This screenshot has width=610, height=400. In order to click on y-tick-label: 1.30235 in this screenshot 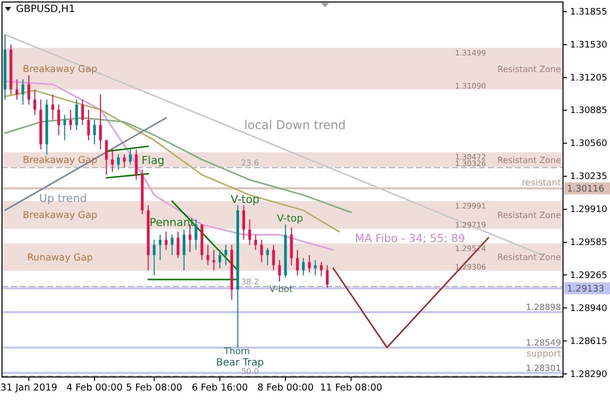, I will do `click(589, 177)`.